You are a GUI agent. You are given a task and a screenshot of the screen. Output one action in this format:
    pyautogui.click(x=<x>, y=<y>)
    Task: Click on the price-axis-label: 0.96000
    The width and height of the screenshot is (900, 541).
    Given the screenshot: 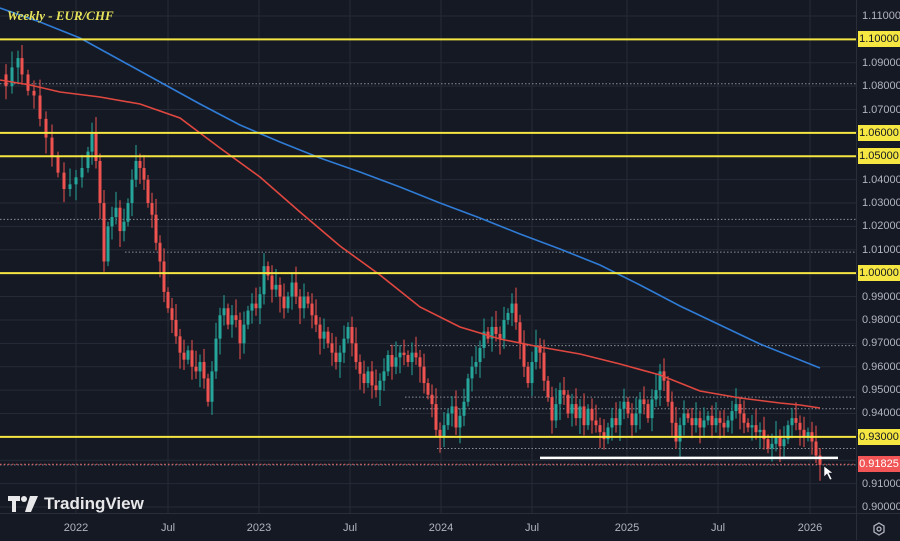 What is the action you would take?
    pyautogui.click(x=881, y=366)
    